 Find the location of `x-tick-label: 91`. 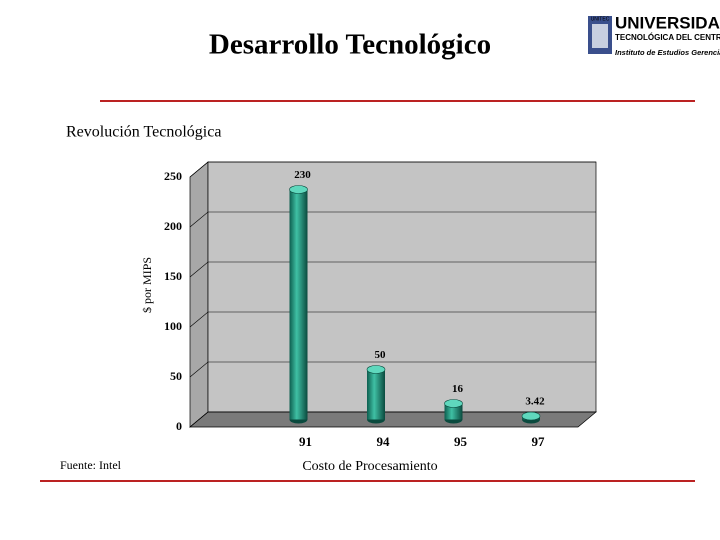

x-tick-label: 91 is located at coordinates (305, 441).